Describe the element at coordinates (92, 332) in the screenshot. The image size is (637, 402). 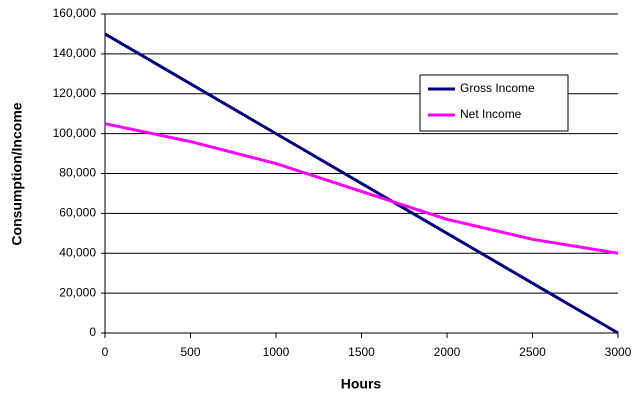
I see `y-tick-label: 0` at that location.